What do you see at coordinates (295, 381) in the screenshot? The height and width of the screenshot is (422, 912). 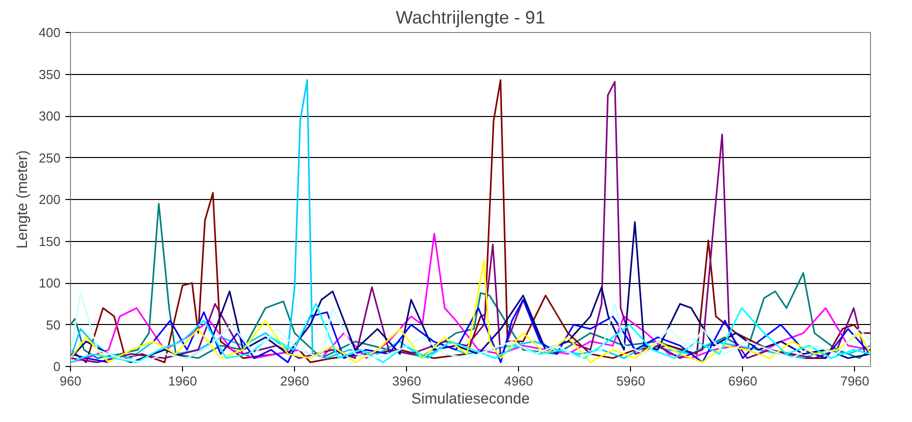 I see `x-tick-label: 2960` at bounding box center [295, 381].